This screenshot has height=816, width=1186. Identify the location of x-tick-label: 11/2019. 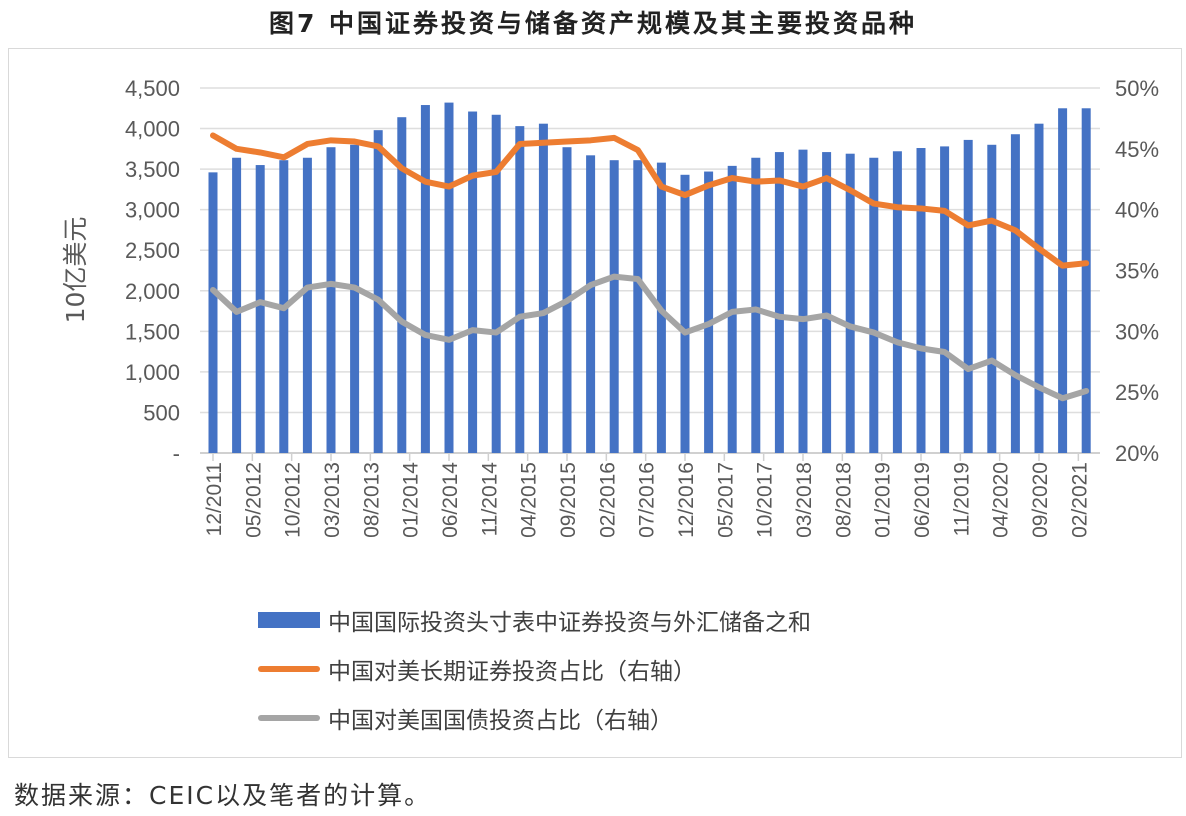
(961, 499).